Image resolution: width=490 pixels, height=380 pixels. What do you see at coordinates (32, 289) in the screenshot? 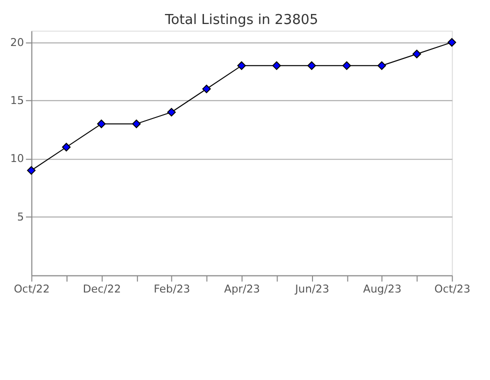
I see `x-tick-label: Oct/22` at bounding box center [32, 289].